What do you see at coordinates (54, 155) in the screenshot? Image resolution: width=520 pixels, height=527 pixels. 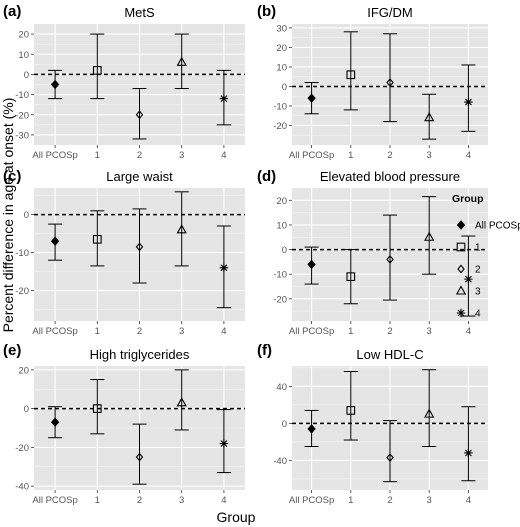 I see `x-tick-label: All PCOSp` at bounding box center [54, 155].